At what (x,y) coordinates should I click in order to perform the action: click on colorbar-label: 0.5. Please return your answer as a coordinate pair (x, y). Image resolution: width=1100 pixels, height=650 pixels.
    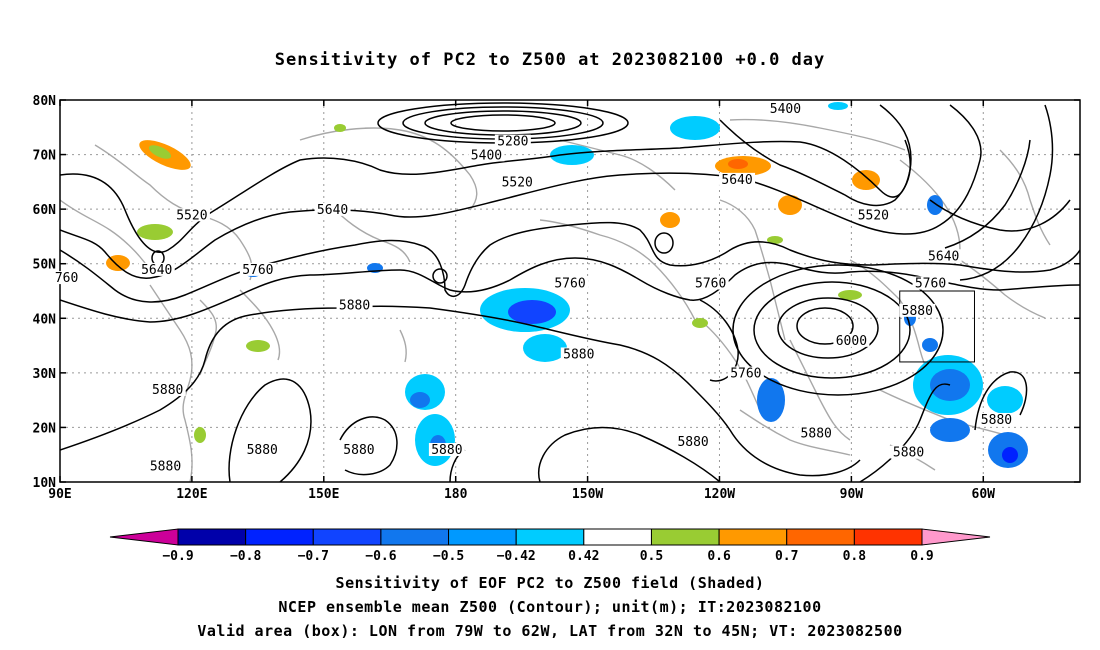
    Looking at the image, I should click on (651, 556).